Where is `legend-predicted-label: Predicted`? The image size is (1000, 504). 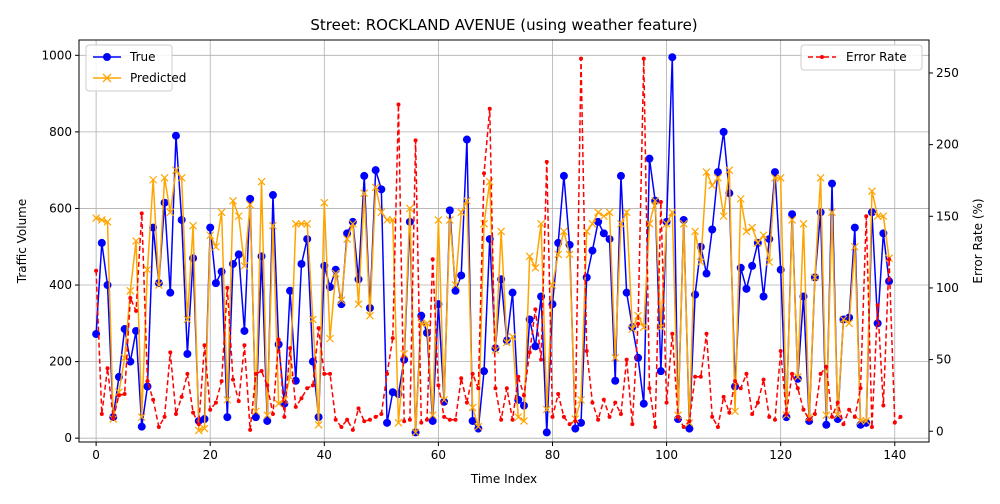 legend-predicted-label: Predicted is located at coordinates (158, 78).